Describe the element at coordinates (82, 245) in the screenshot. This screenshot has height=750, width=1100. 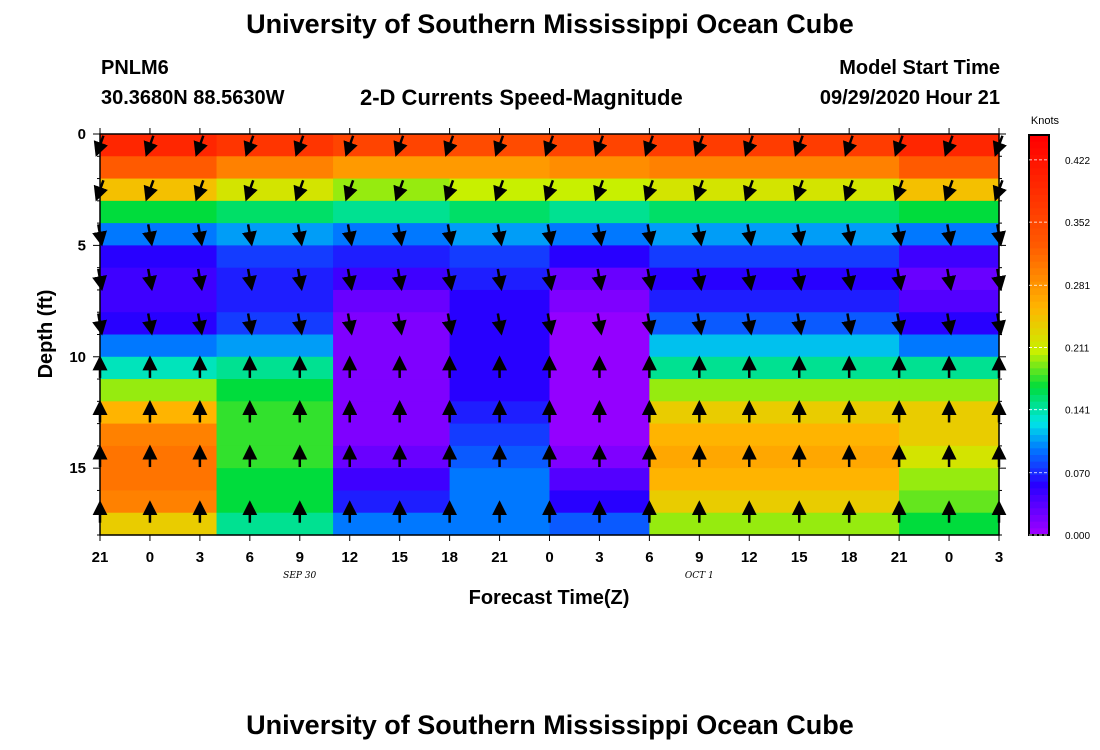
I see `y-tick-label: 5` at that location.